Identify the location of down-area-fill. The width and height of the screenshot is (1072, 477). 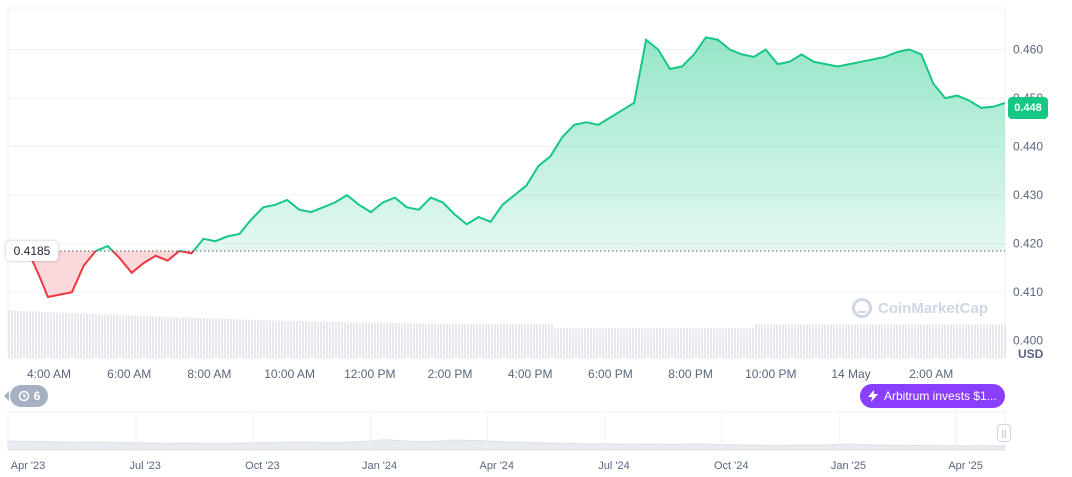
(111, 273).